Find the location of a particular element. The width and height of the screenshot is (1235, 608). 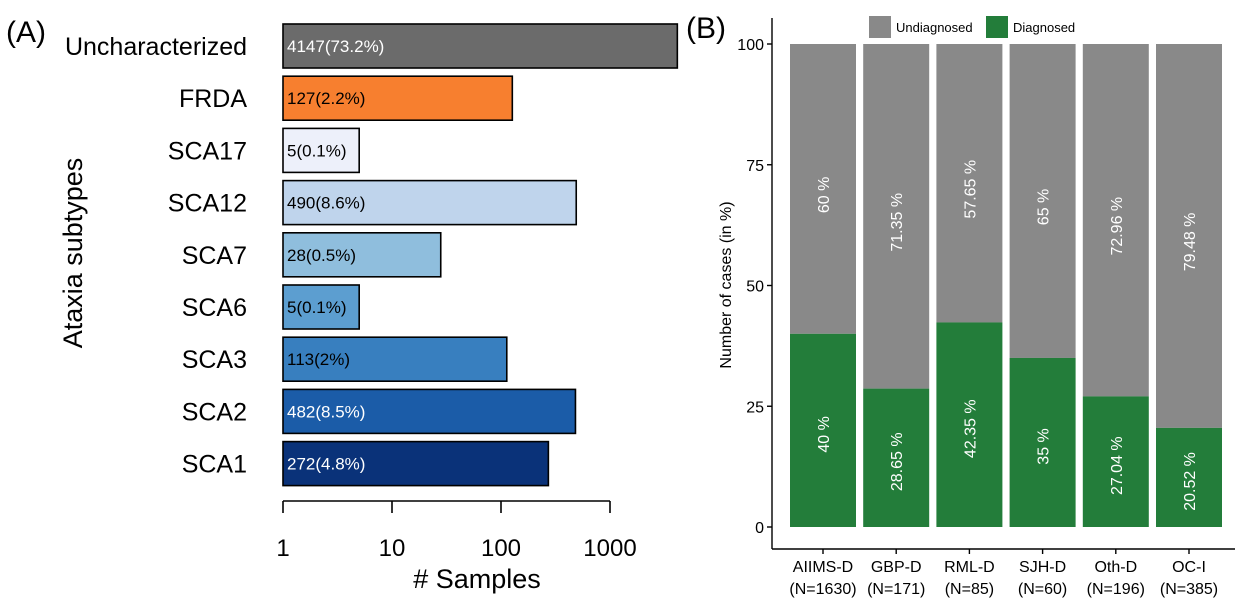

bar-value-label: 113(2%) is located at coordinates (318, 359).